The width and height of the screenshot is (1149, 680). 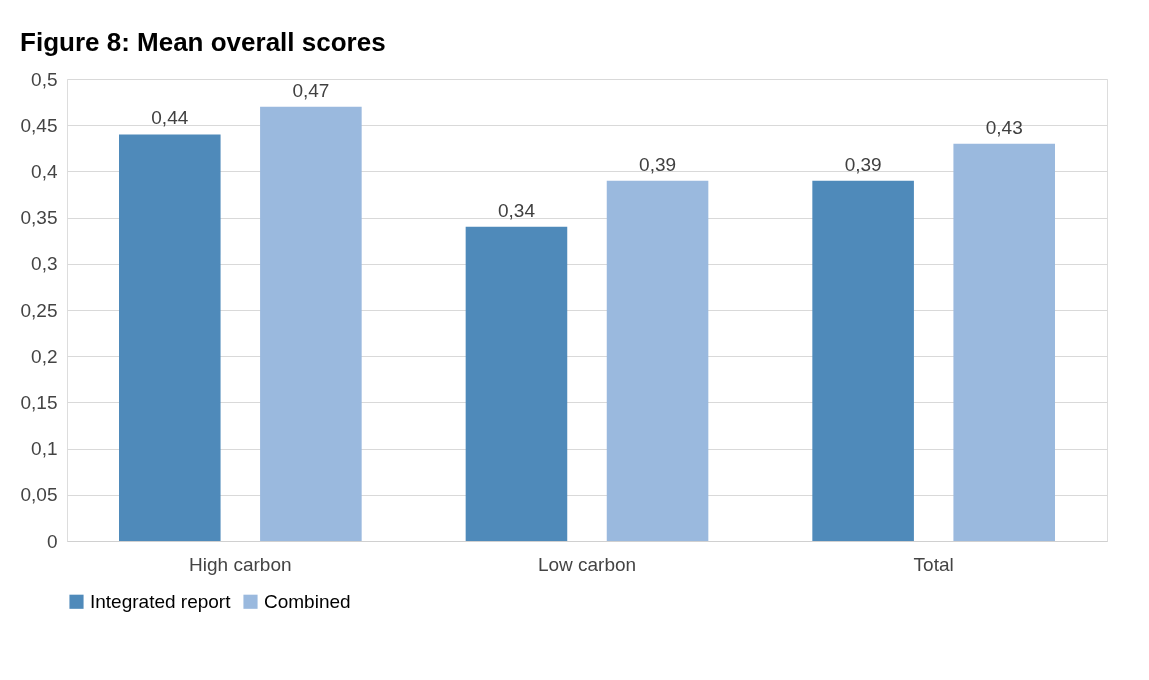 What do you see at coordinates (161, 601) in the screenshot?
I see `legend-label: Integrated report` at bounding box center [161, 601].